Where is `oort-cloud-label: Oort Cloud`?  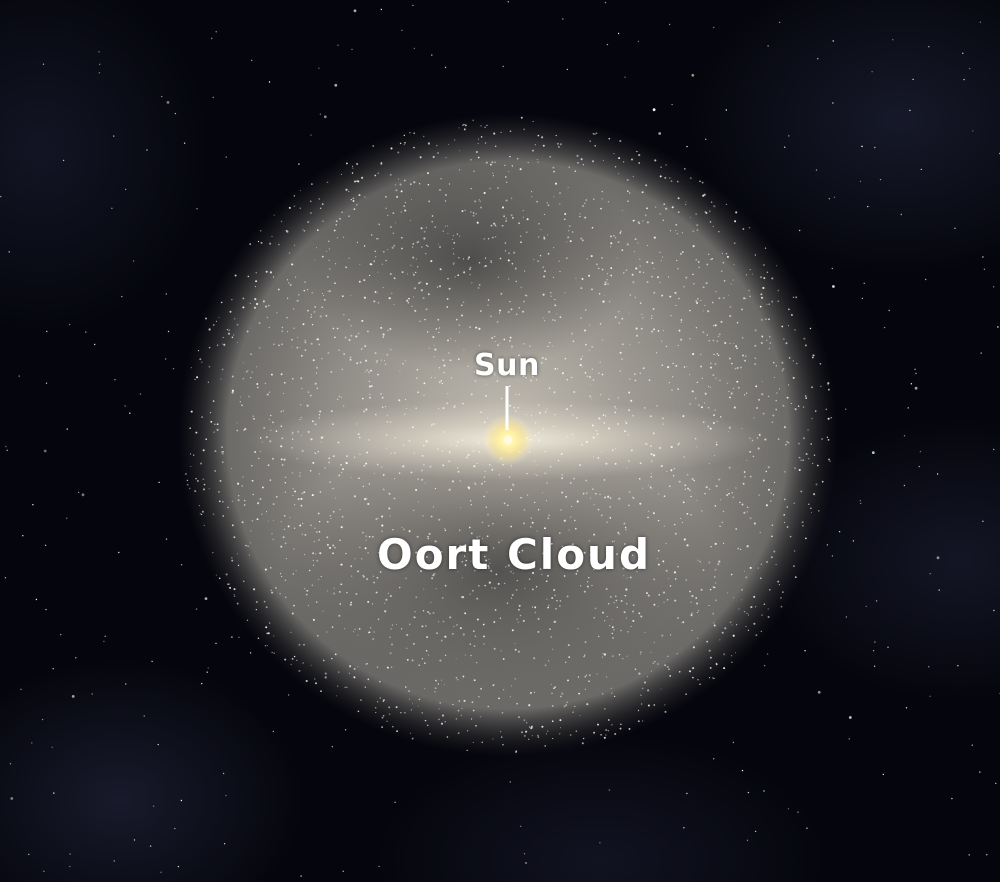 oort-cloud-label: Oort Cloud is located at coordinates (514, 554).